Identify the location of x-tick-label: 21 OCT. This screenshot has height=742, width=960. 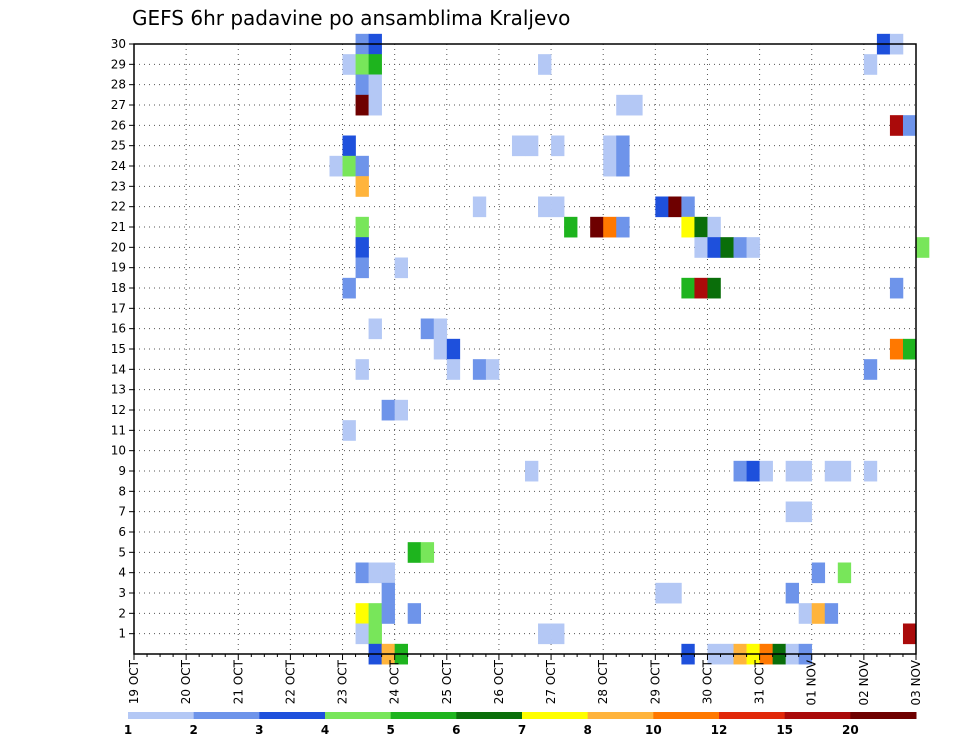
(238, 681).